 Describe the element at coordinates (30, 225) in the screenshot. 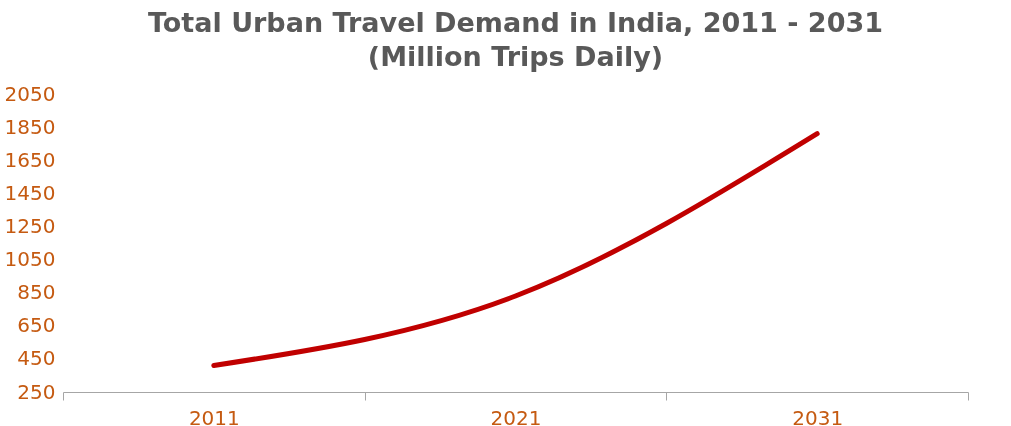

I see `y-tick-label: 1250` at that location.